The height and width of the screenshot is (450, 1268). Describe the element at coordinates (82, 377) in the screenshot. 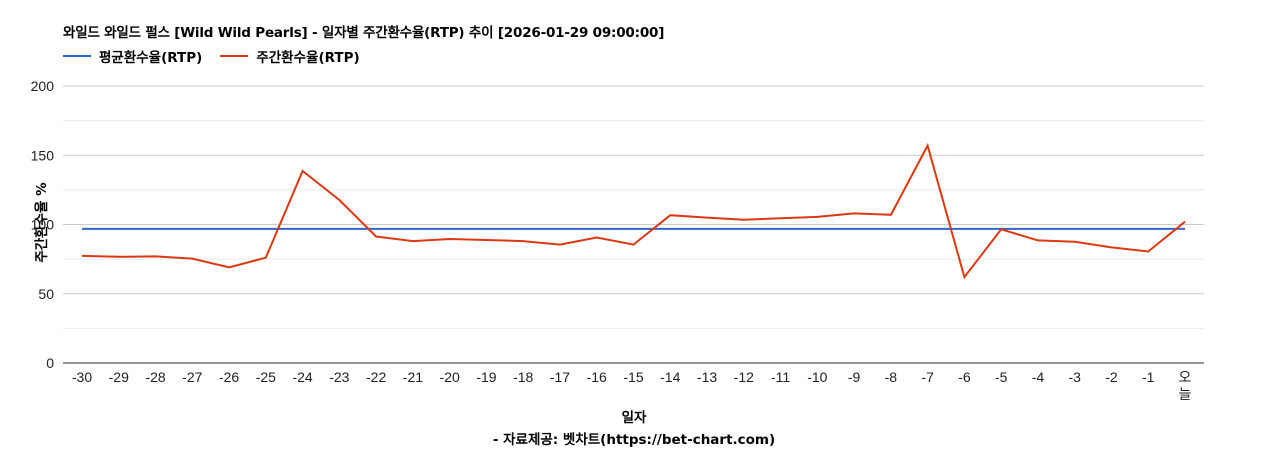

I see `x-tick-label: -30` at that location.